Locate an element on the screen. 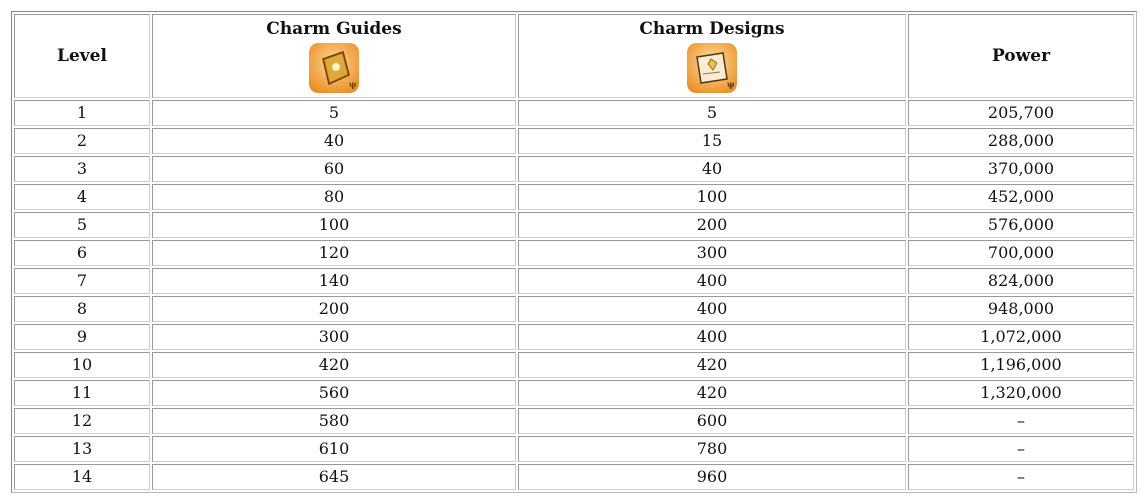  charm-designs-cell: 780 is located at coordinates (712, 449).